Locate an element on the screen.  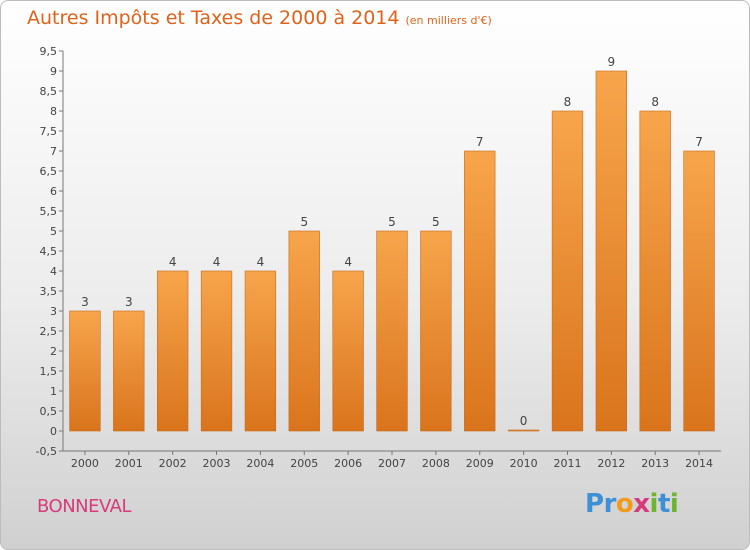
proxiti-logo: Proxiti is located at coordinates (632, 504).